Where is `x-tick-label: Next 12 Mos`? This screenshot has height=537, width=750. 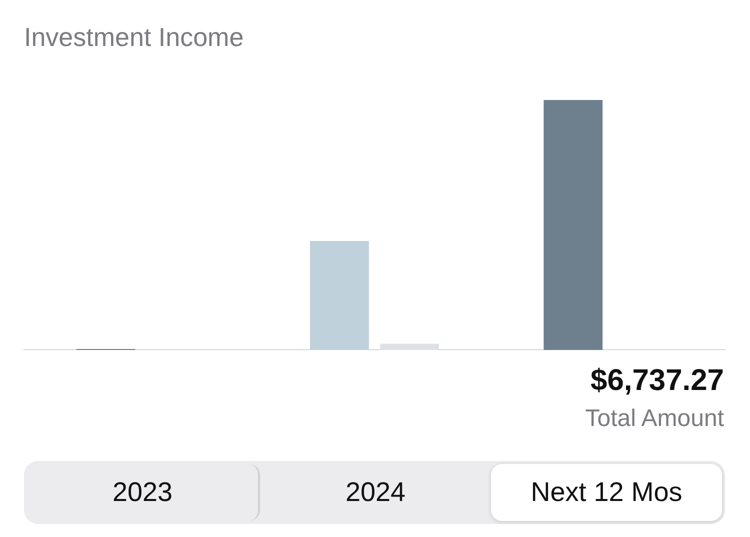 x-tick-label: Next 12 Mos is located at coordinates (606, 492).